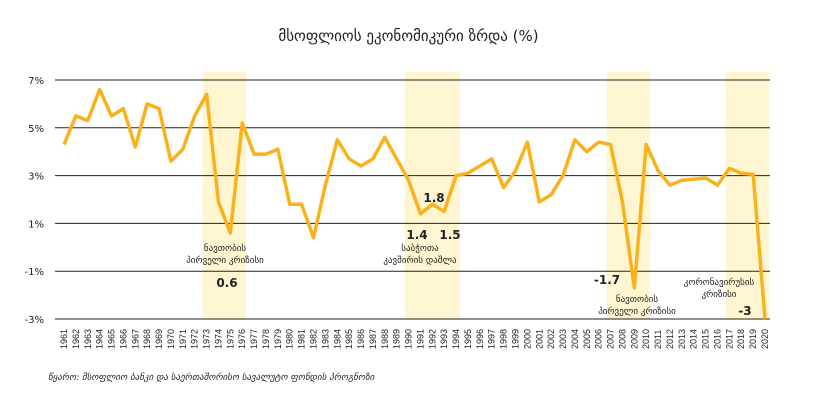  I want to click on x-tick-label: 1982, so click(314, 339).